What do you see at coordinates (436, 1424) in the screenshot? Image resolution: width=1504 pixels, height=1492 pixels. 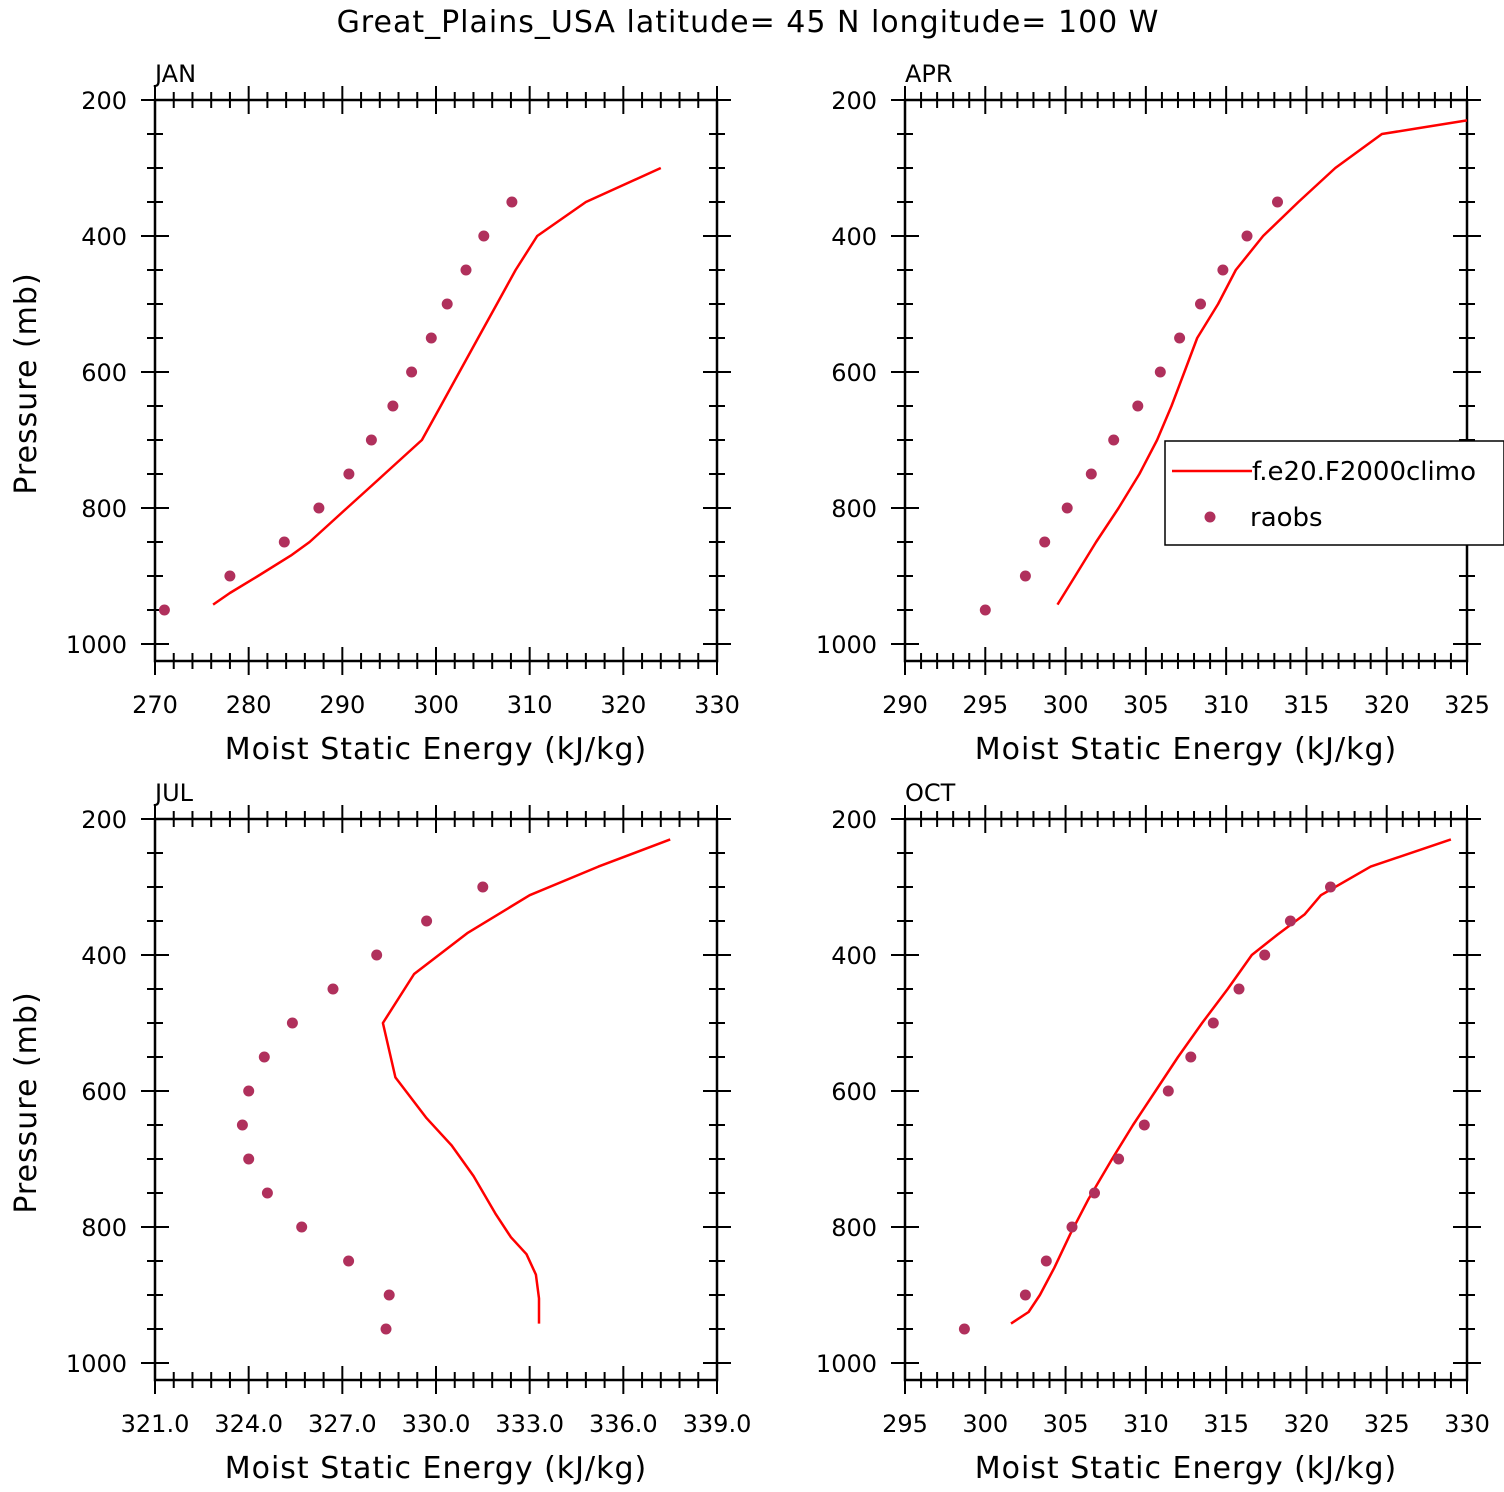 I see `x-tick-label: 330.0` at bounding box center [436, 1424].